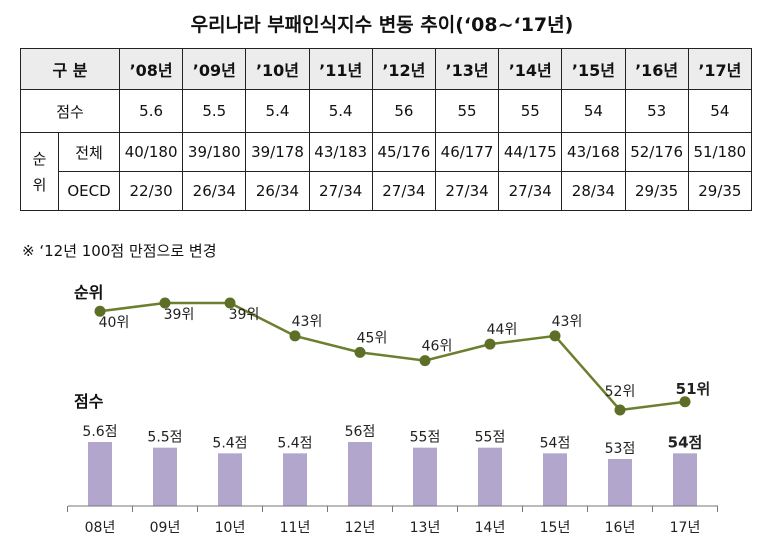 The width and height of the screenshot is (764, 554). I want to click on x-tick-label: 11년, so click(295, 528).